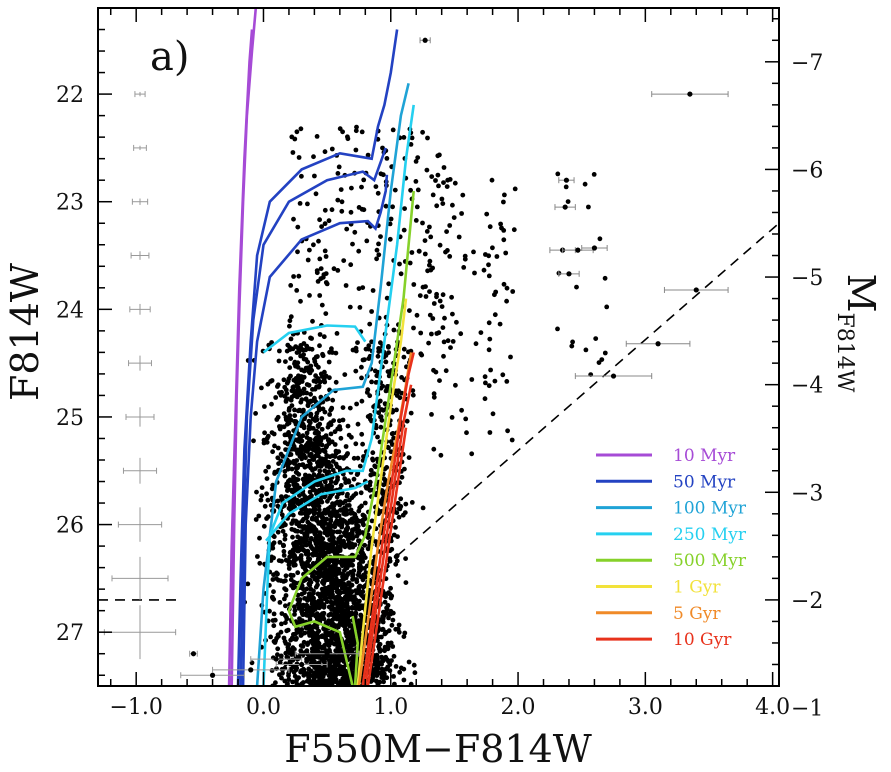  What do you see at coordinates (135, 707) in the screenshot?
I see `x-tick-label: −1.0` at bounding box center [135, 707].